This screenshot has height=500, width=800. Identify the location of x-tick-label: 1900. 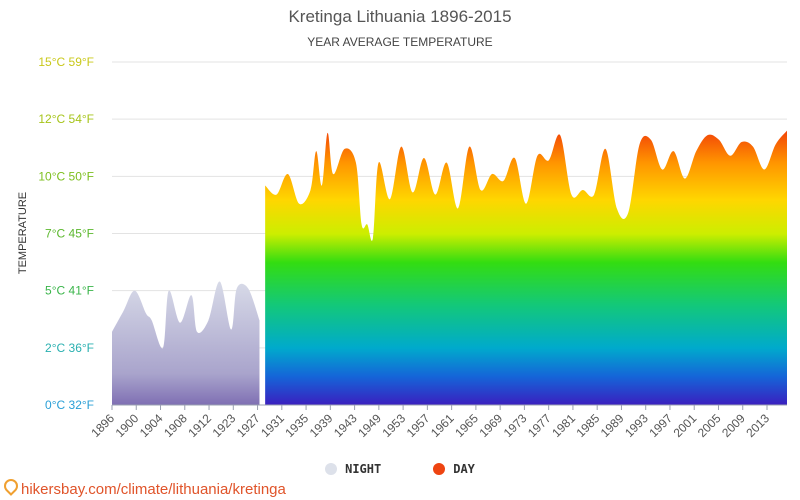
(127, 425).